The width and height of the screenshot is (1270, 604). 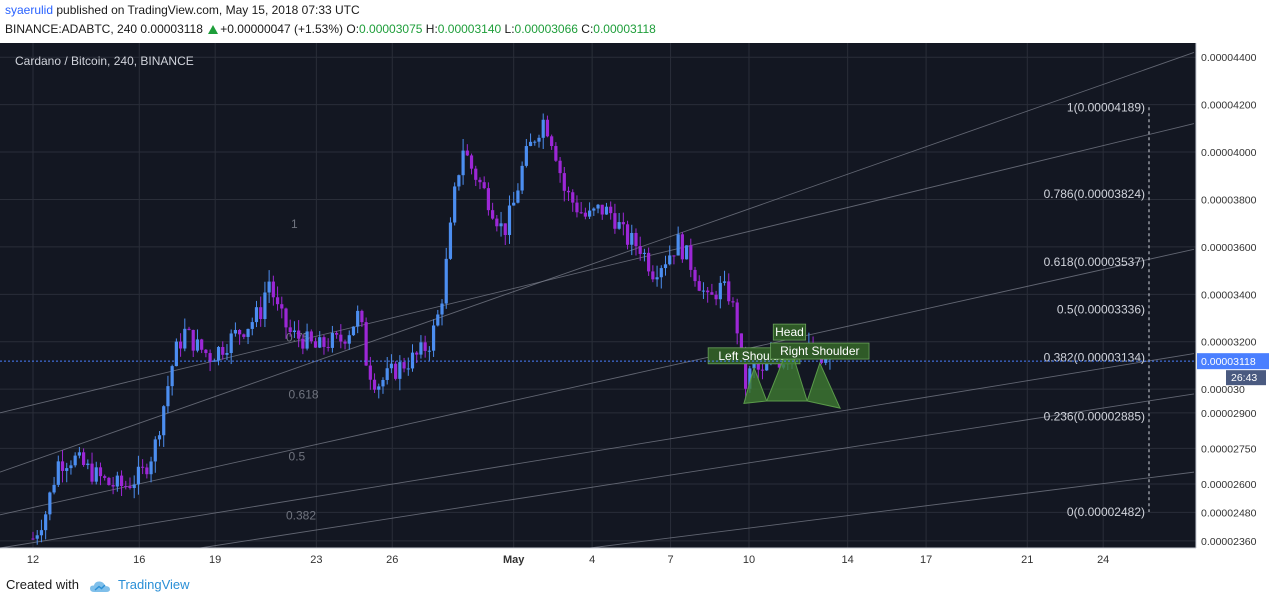 What do you see at coordinates (1027, 560) in the screenshot?
I see `time-tick-label: 21` at bounding box center [1027, 560].